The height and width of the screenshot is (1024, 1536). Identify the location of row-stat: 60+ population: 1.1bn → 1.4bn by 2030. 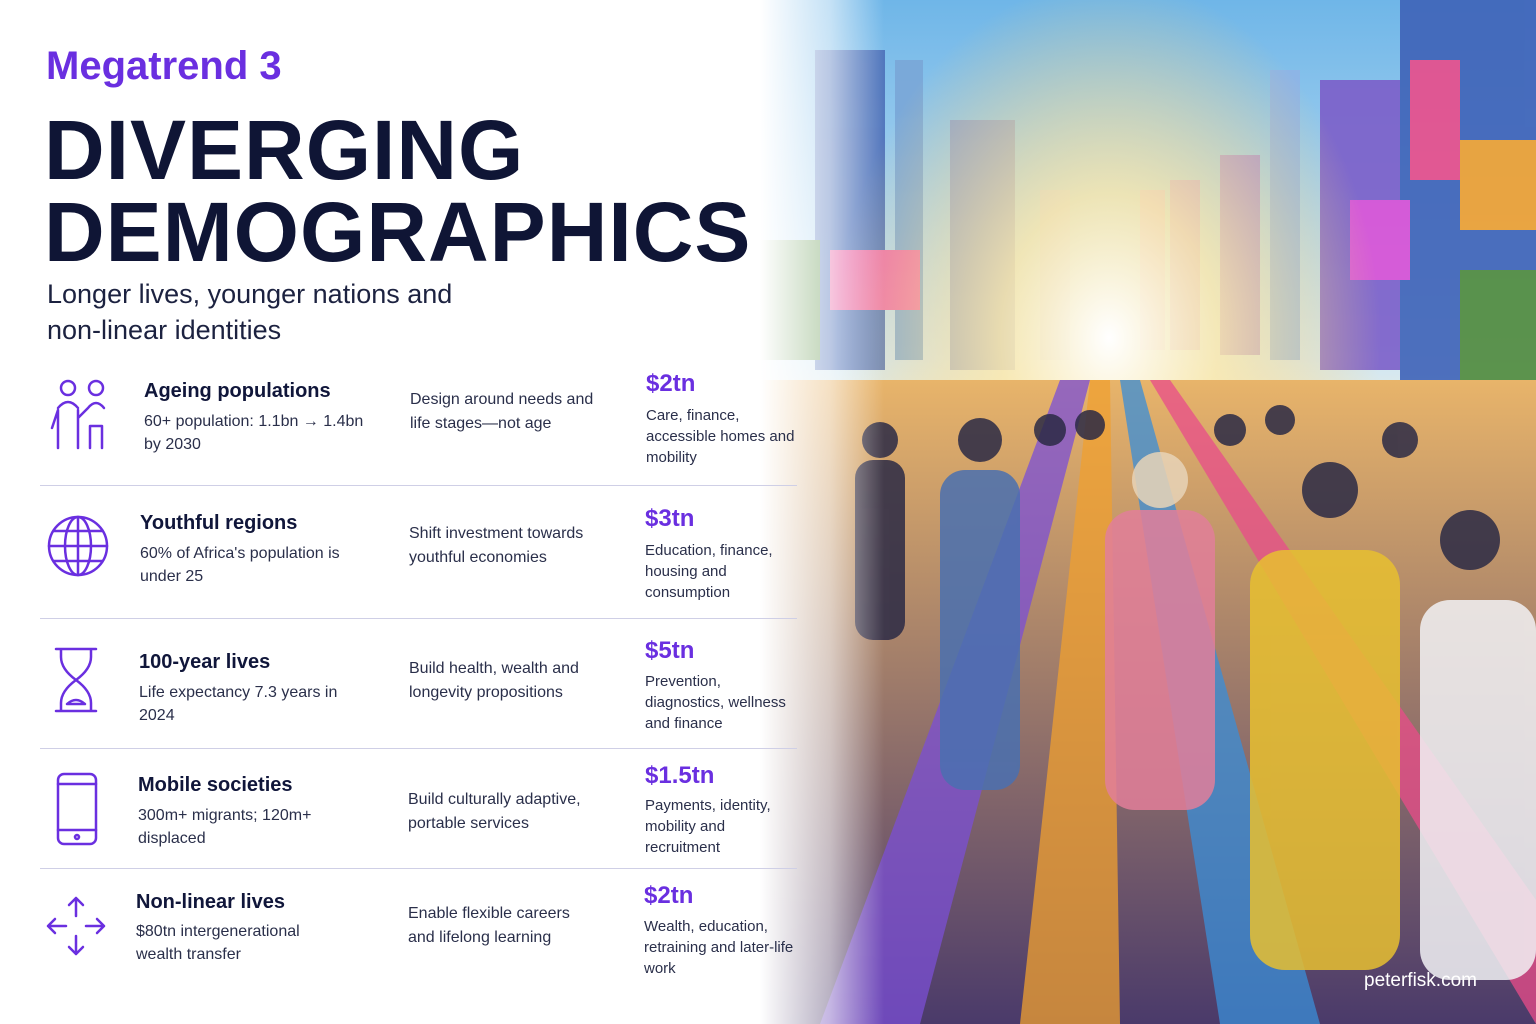
(254, 433).